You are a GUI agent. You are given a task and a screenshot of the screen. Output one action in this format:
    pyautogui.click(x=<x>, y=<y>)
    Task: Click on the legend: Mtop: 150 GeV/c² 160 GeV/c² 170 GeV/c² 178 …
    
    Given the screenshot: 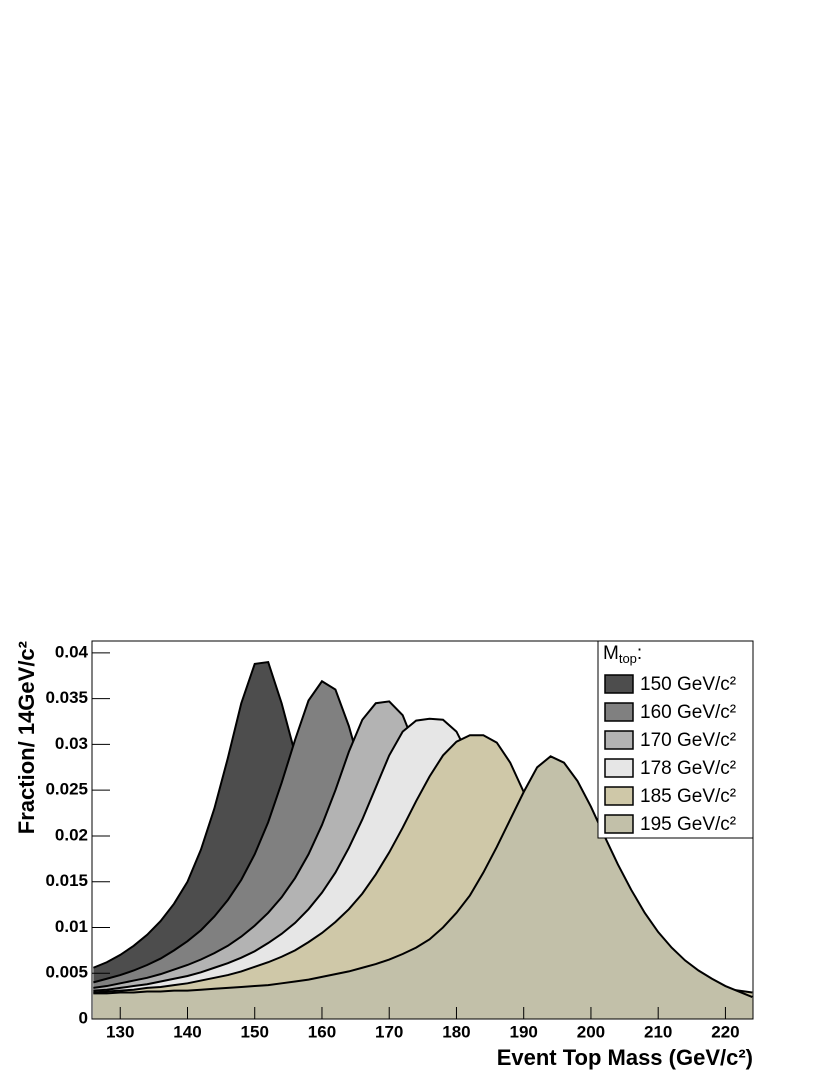 What is the action you would take?
    pyautogui.click(x=675, y=739)
    